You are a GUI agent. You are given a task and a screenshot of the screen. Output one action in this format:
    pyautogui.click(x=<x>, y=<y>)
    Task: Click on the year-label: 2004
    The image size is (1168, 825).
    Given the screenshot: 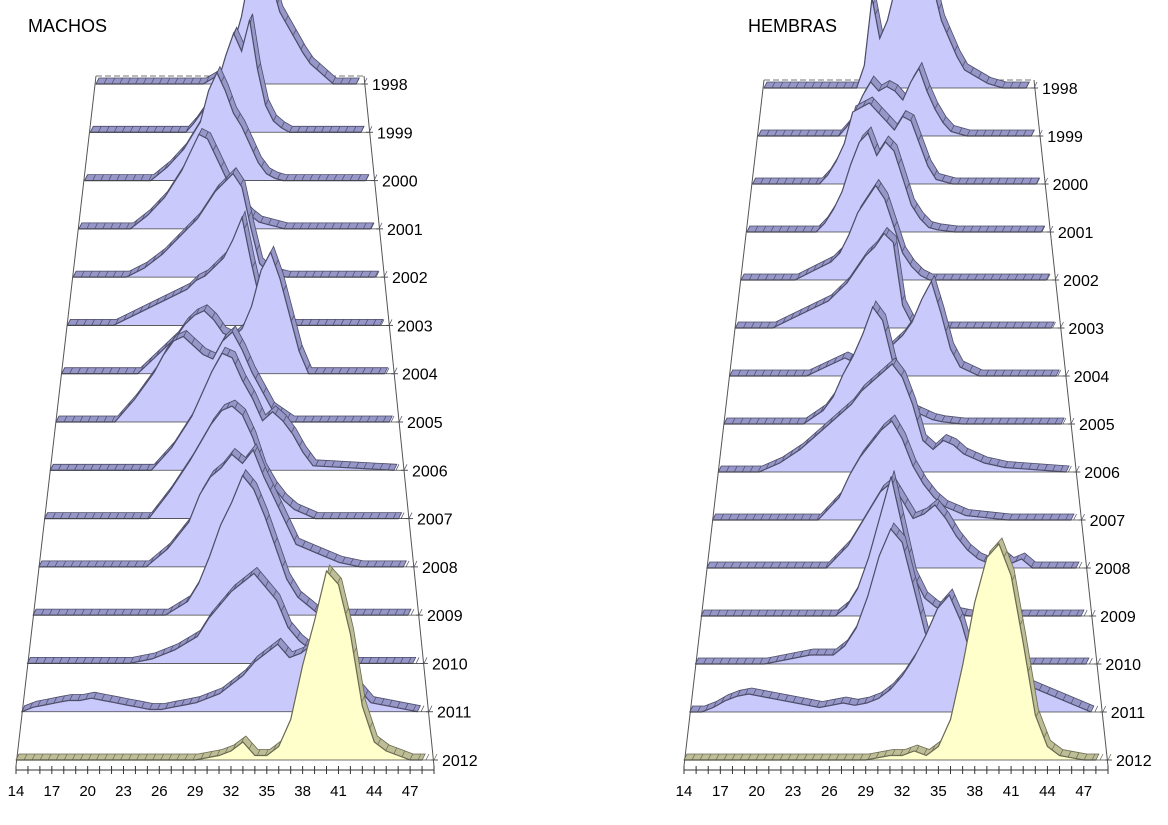 What is the action you would take?
    pyautogui.click(x=420, y=375)
    